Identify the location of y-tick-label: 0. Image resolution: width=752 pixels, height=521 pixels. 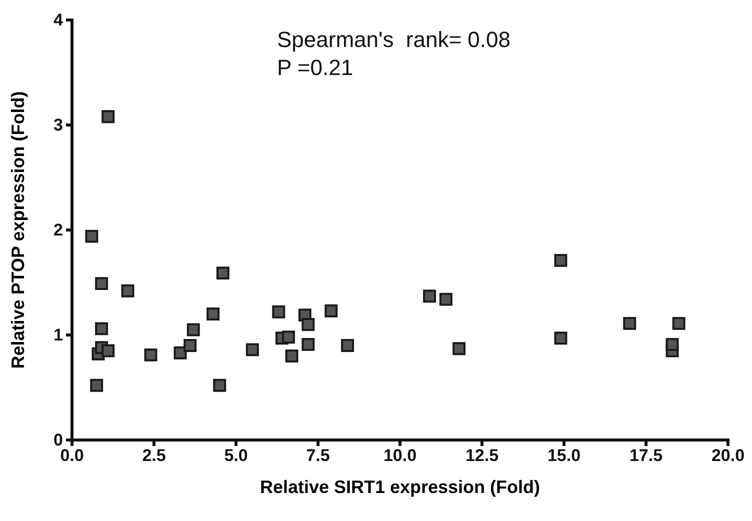
(58, 440).